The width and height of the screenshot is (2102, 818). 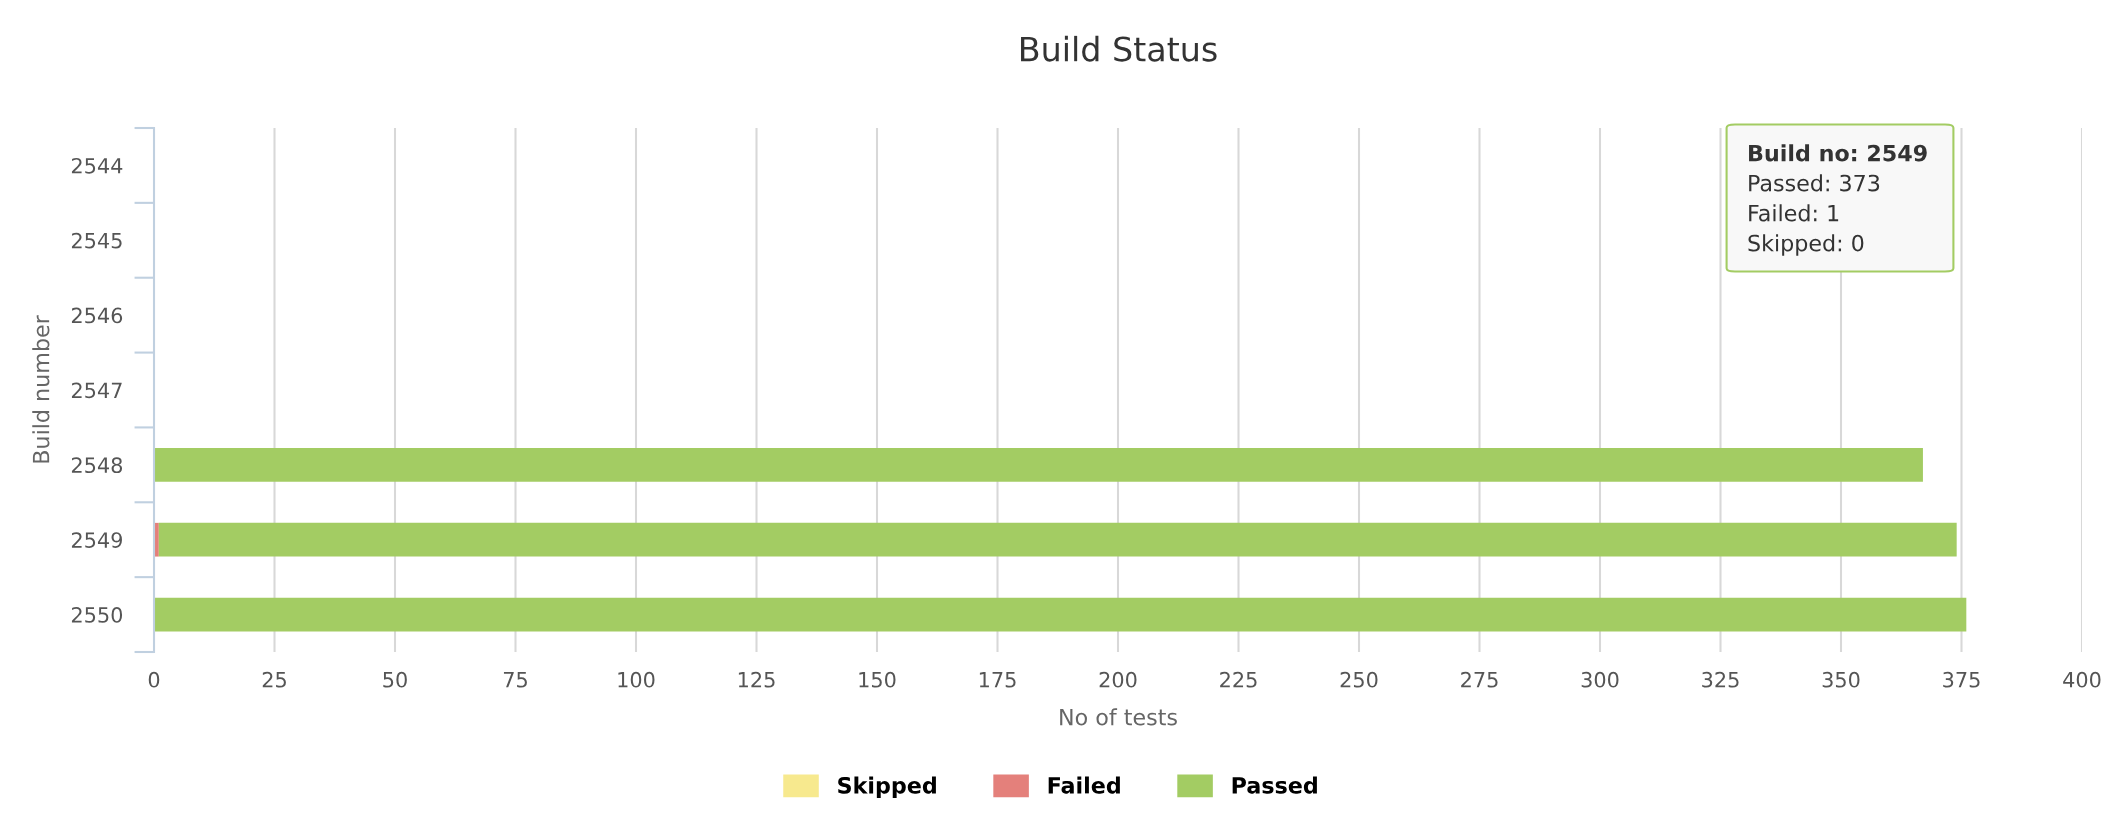 What do you see at coordinates (1118, 717) in the screenshot?
I see `x-axis-title: No of tests` at bounding box center [1118, 717].